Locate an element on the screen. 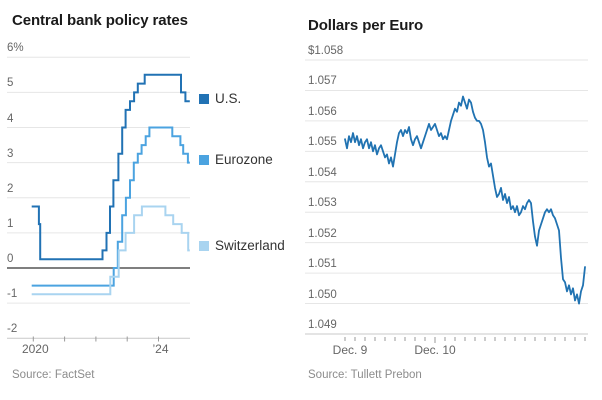 This screenshot has height=400, width=602. legend-item-eurozone: Eurozone is located at coordinates (236, 159).